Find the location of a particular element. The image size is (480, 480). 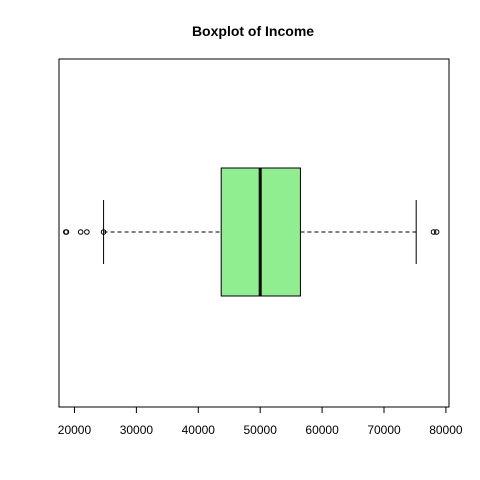

x-tick-label: 60000 is located at coordinates (322, 430).